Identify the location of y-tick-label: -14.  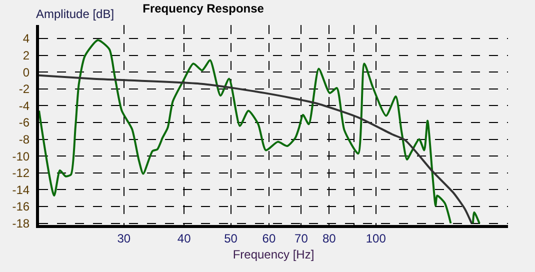
(21, 189).